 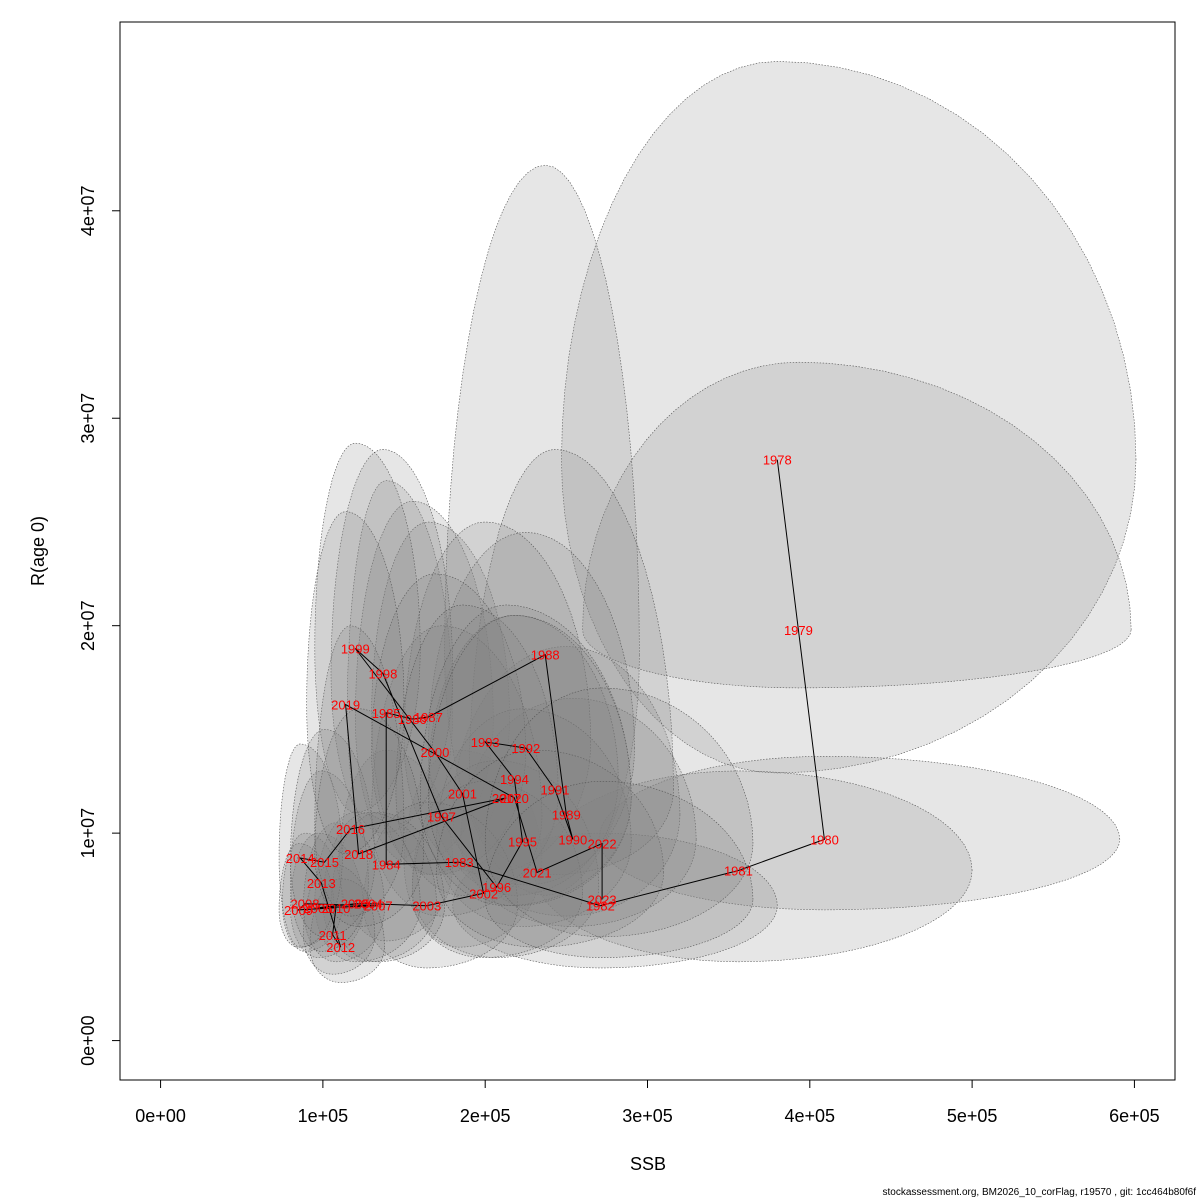 What do you see at coordinates (462, 794) in the screenshot?
I see `year-label: 2001` at bounding box center [462, 794].